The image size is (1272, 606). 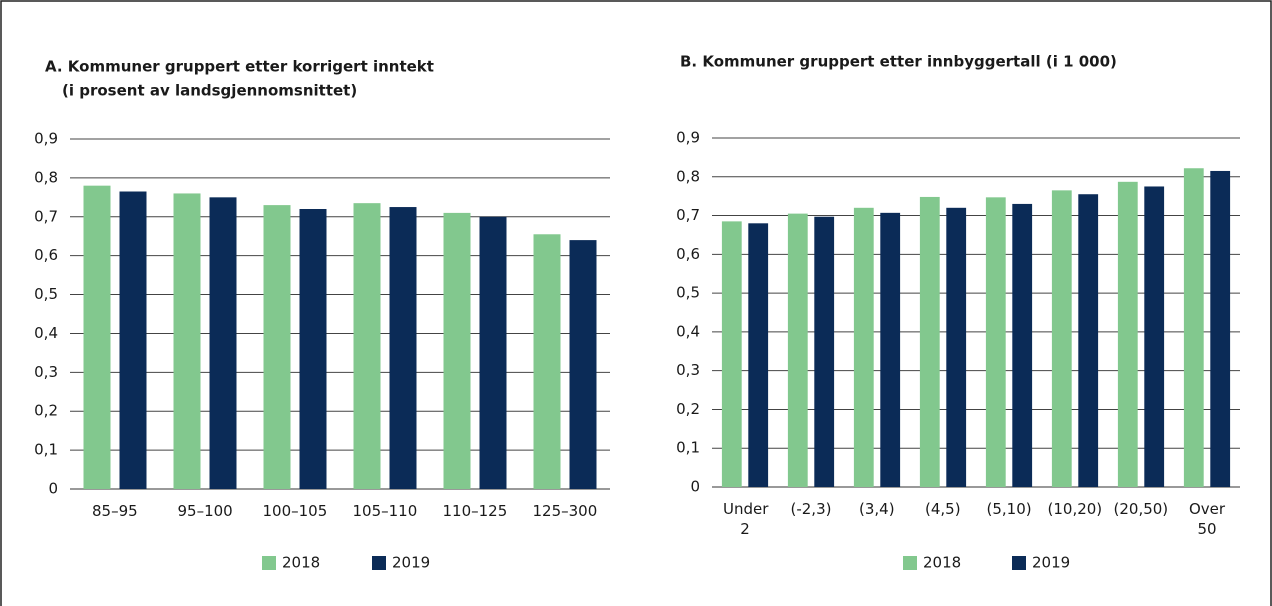 I want to click on x-tick-label: (20,50), so click(x=1141, y=509).